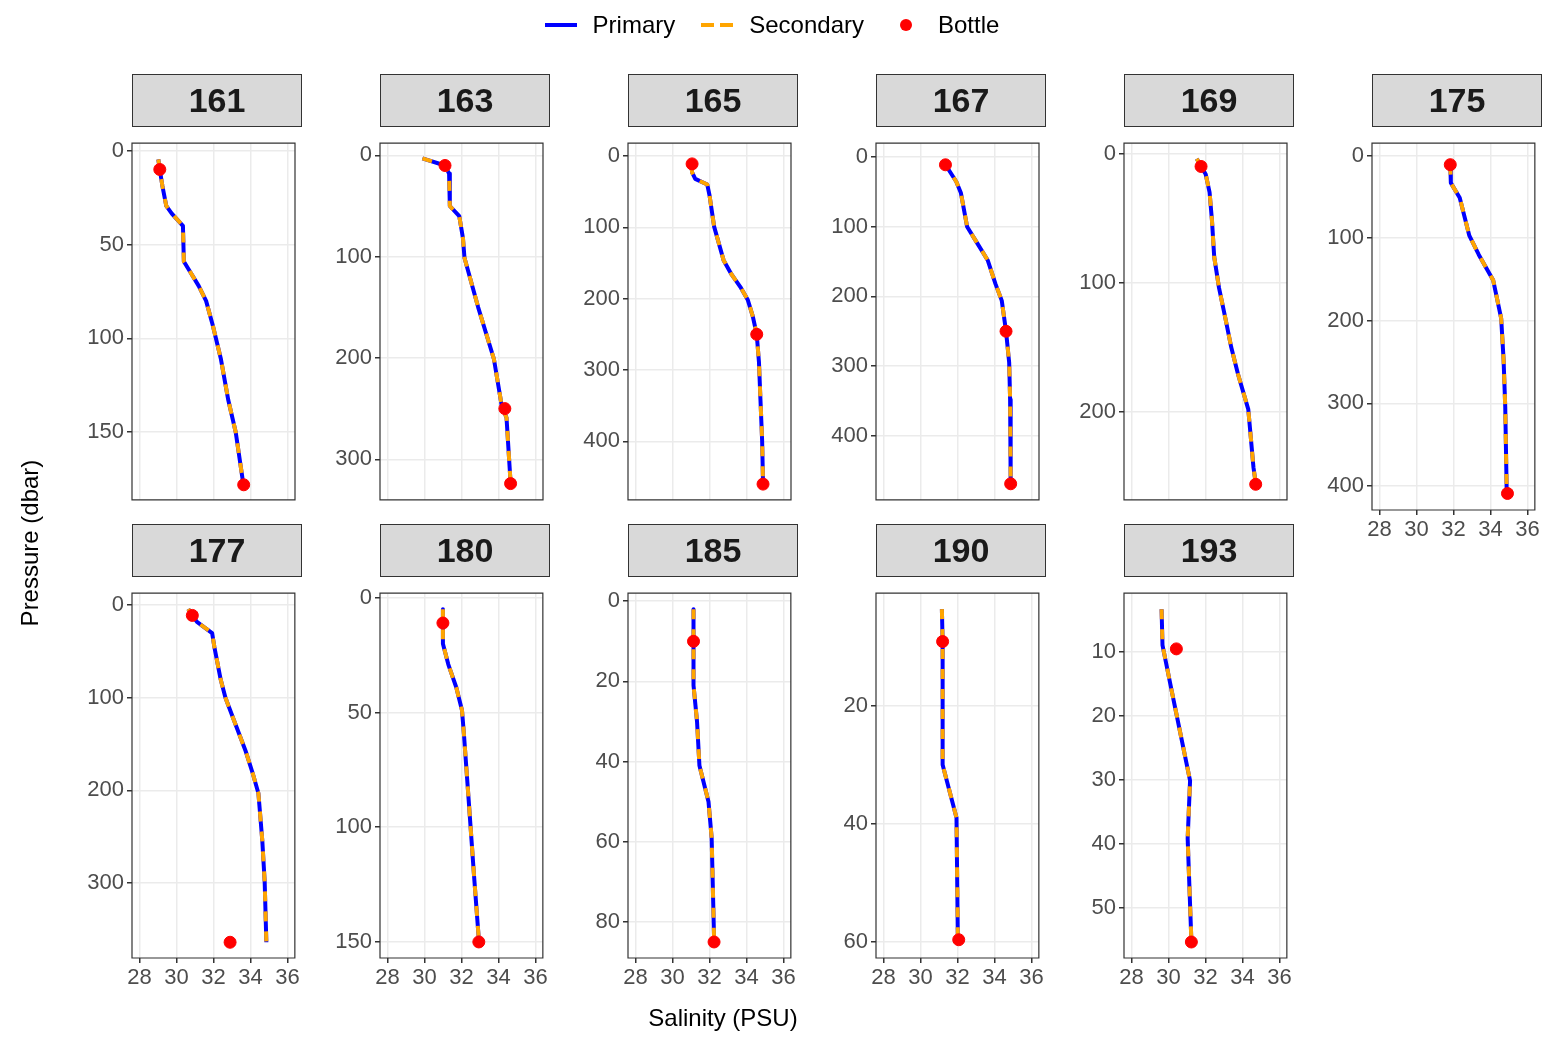 This screenshot has height=1041, width=1556. I want to click on y-tick-label: 10, so click(1103, 651).